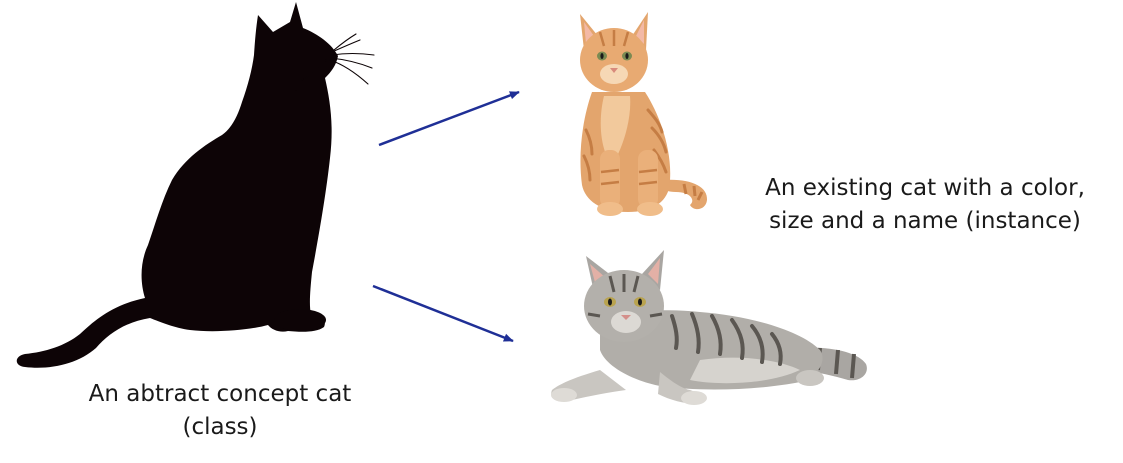 The height and width of the screenshot is (463, 1123). Describe the element at coordinates (709, 327) in the screenshot. I see `grey-tabby-cat` at that location.